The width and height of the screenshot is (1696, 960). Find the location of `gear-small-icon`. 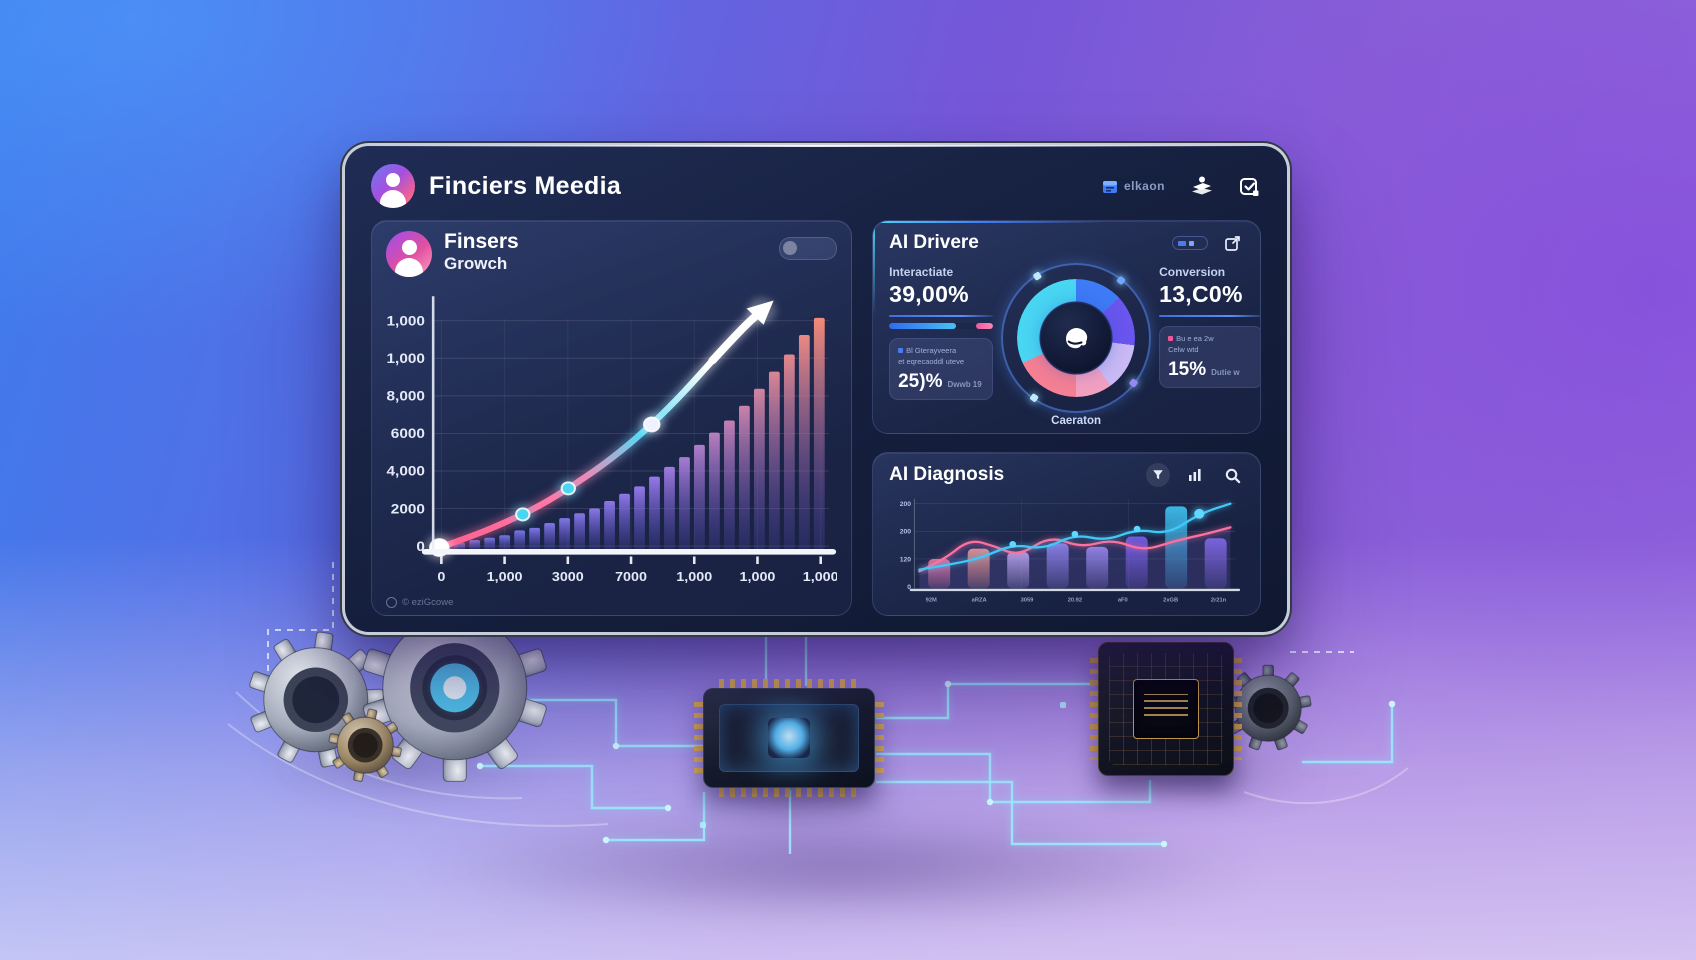

gear-small-icon is located at coordinates (365, 745).